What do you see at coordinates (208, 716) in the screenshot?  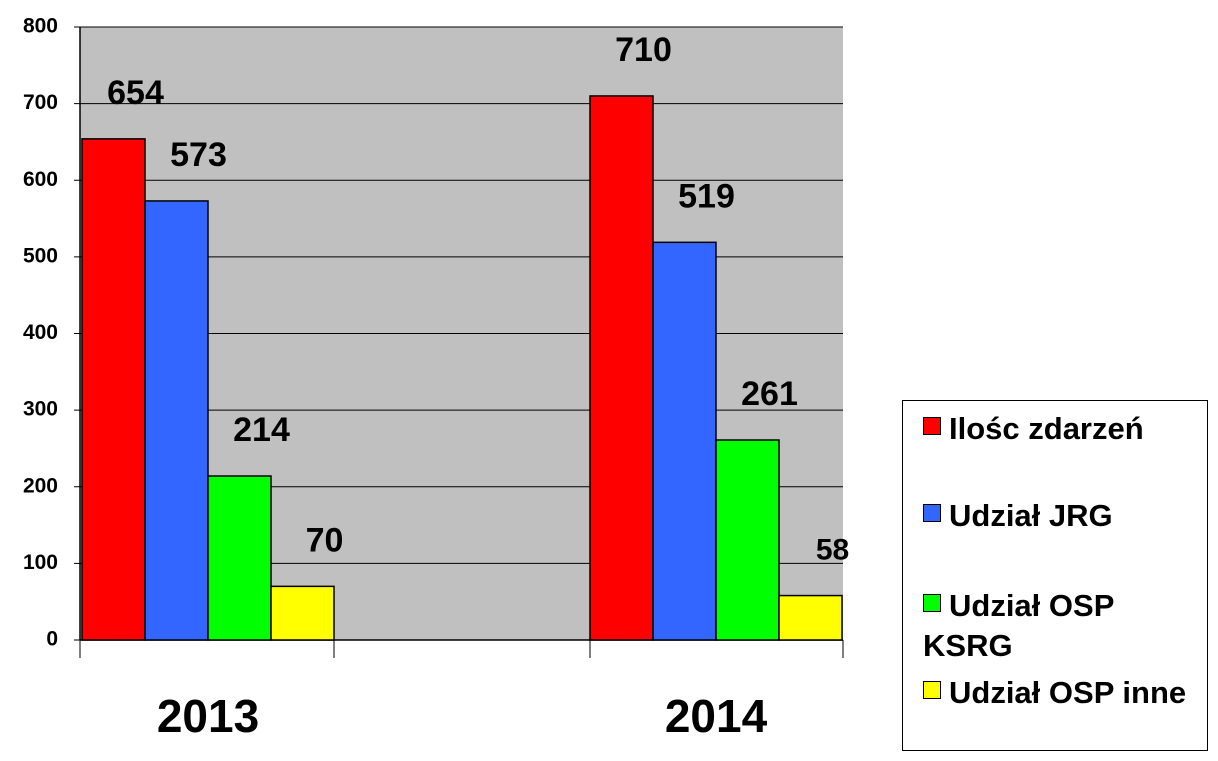 I see `x-tick-label: 2013` at bounding box center [208, 716].